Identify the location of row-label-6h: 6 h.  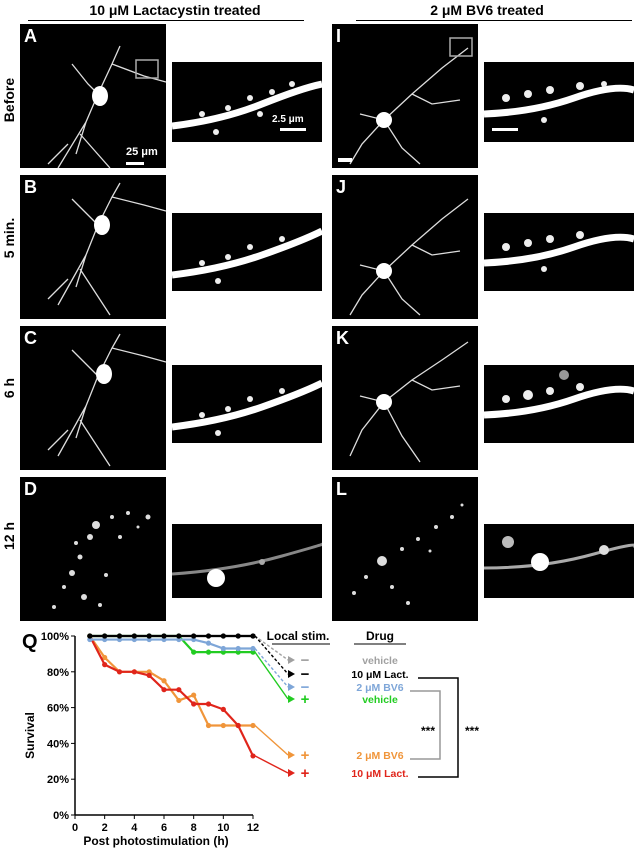
(9, 388).